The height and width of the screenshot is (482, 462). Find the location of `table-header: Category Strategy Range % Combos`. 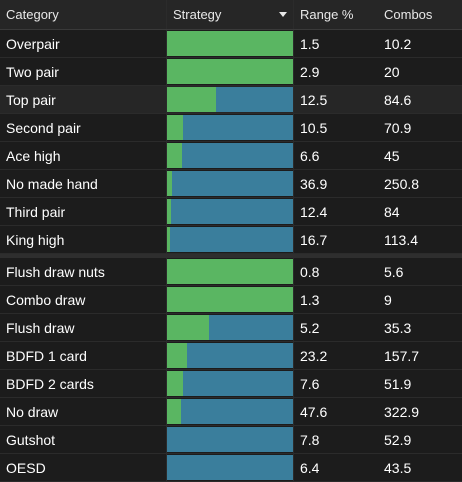

table-header: Category Strategy Range % Combos is located at coordinates (231, 15).